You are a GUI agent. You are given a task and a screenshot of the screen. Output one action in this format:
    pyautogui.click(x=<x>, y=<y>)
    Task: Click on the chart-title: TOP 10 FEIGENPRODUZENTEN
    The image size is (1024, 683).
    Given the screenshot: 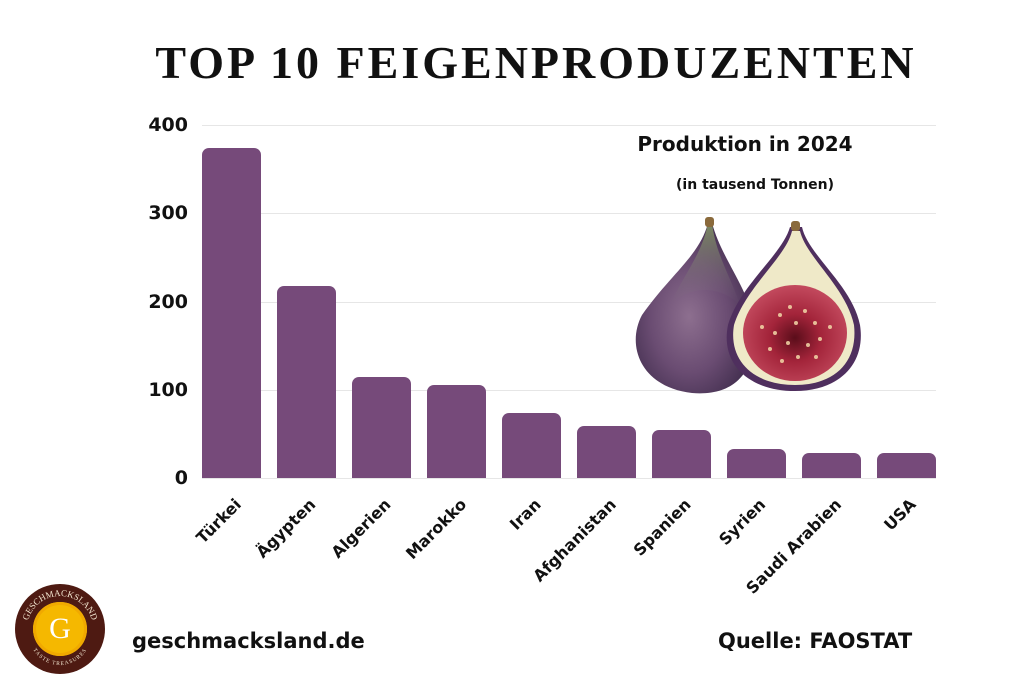 What is the action you would take?
    pyautogui.click(x=536, y=62)
    